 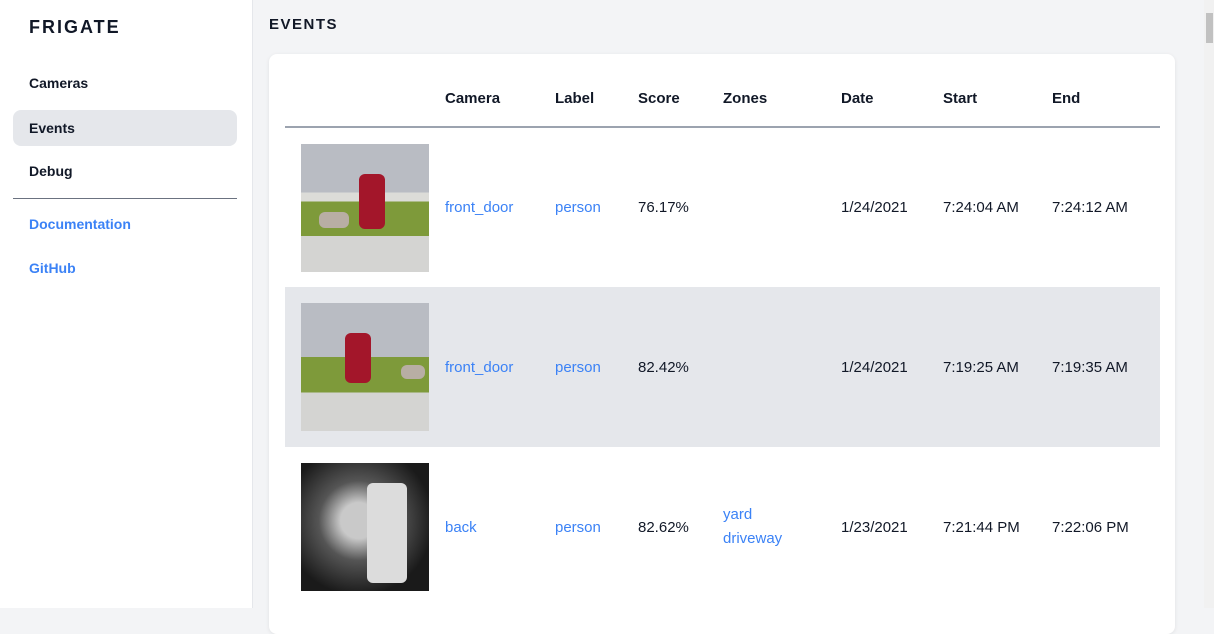 I want to click on sidebar-item-cameras: Cameras, so click(x=59, y=83).